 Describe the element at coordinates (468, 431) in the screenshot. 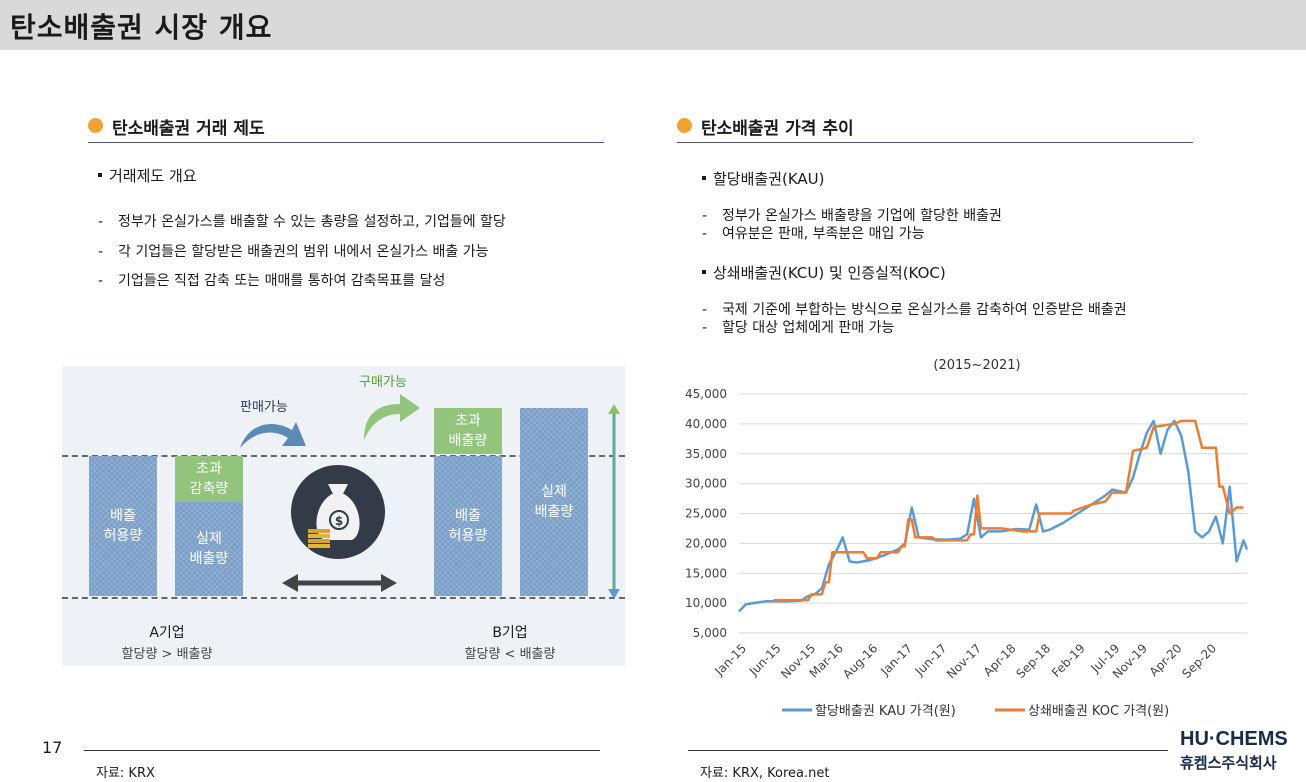

I see `b-excess-emission-bar: 초과 배출량` at that location.